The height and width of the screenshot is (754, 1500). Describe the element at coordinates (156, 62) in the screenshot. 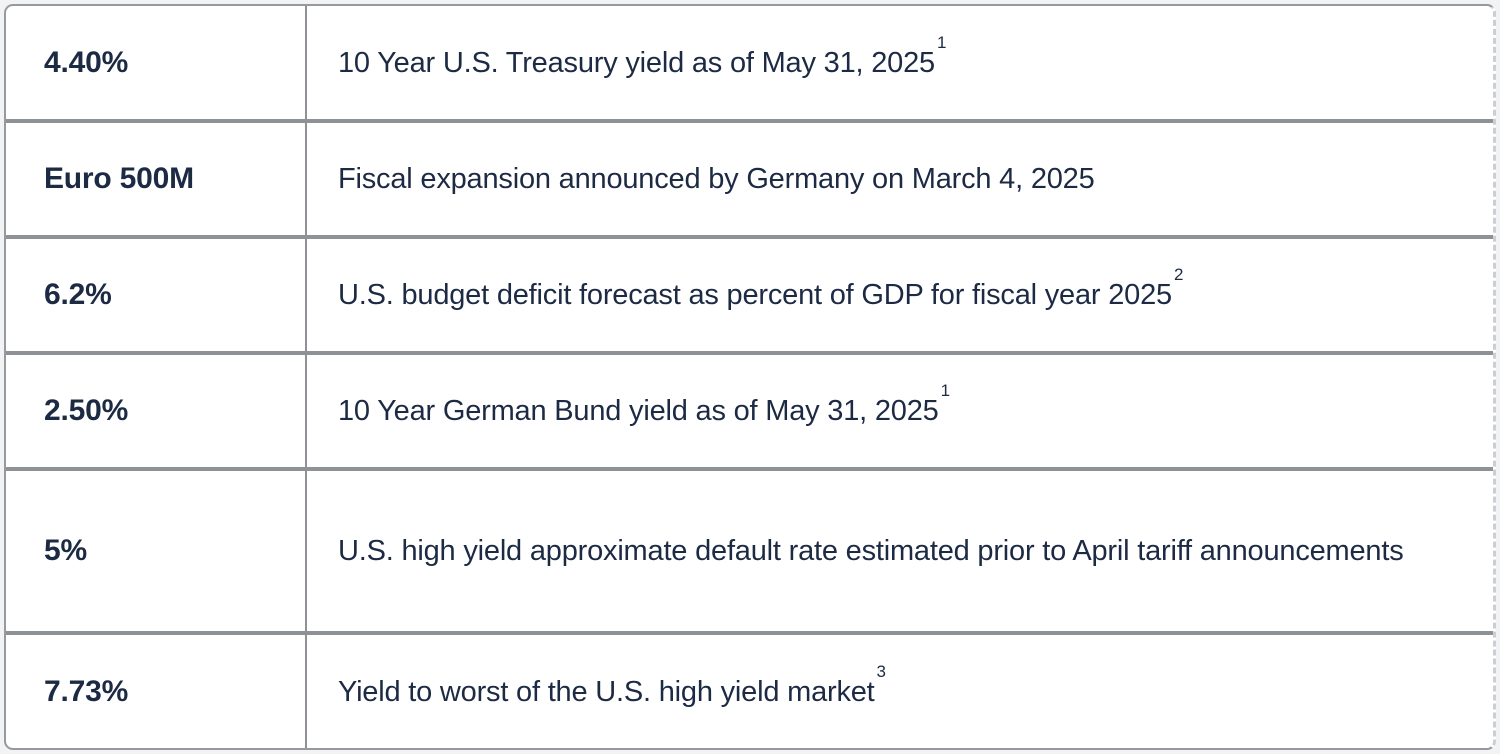

I see `stat-value-cell: 4.40%` at that location.